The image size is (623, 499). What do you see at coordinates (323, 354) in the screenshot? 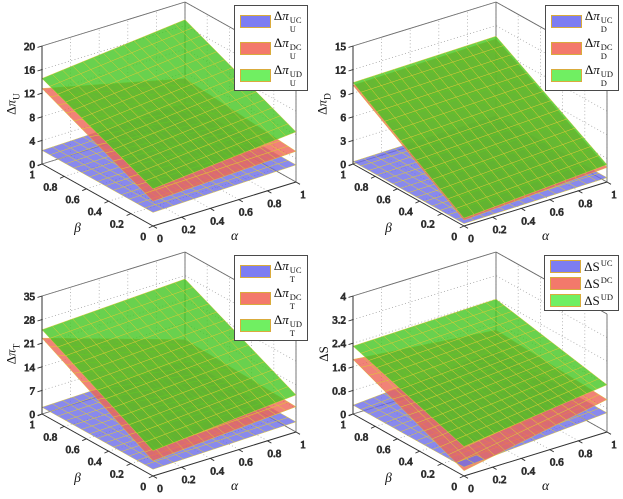
I see `z-axis-label: ΔS` at bounding box center [323, 354].